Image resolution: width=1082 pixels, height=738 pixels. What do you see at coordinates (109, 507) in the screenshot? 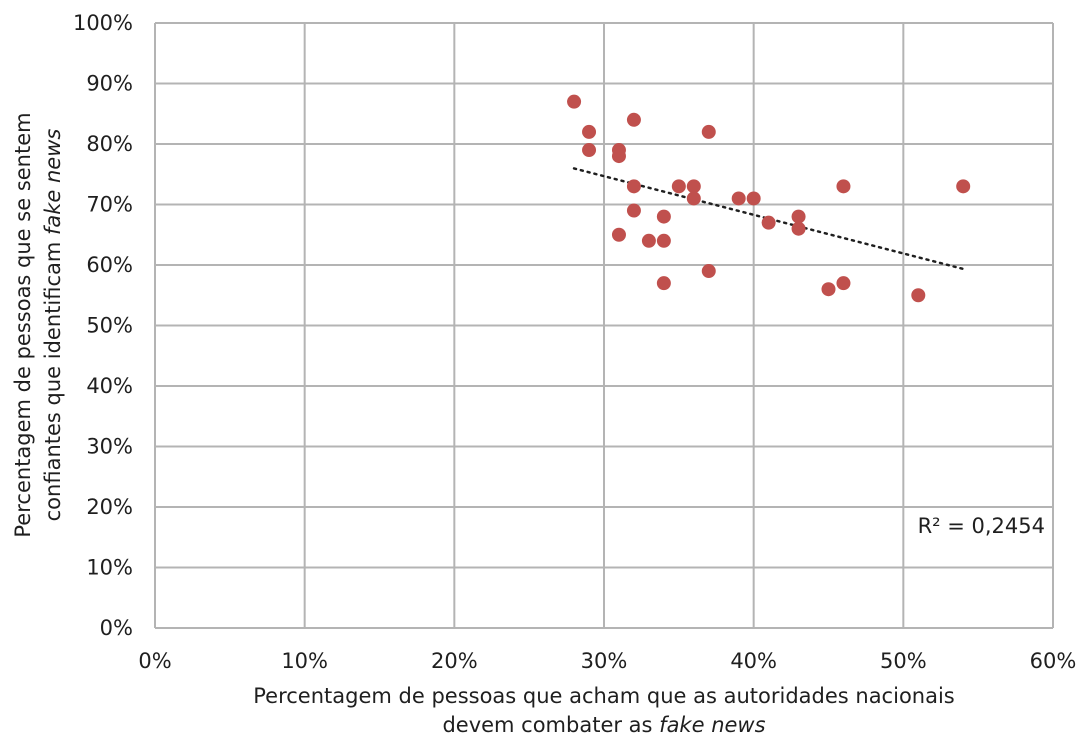
I see `y-tick-label: 20%` at bounding box center [109, 507].